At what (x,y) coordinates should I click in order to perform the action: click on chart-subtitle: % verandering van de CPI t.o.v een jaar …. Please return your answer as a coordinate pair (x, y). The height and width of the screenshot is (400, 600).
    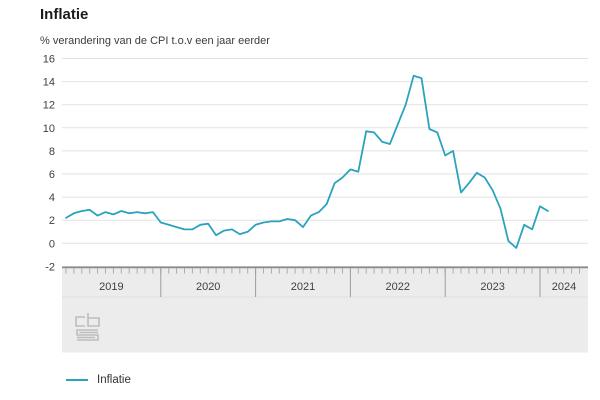
    Looking at the image, I should click on (155, 41).